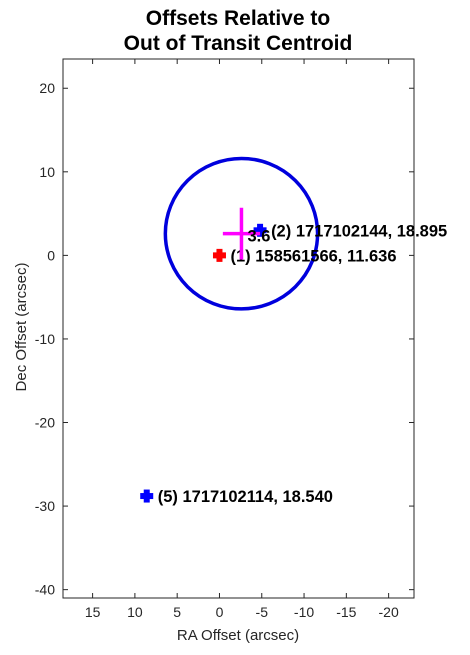 The image size is (470, 655). I want to click on star-label: (2) 1717102144, 18.895, so click(359, 231).